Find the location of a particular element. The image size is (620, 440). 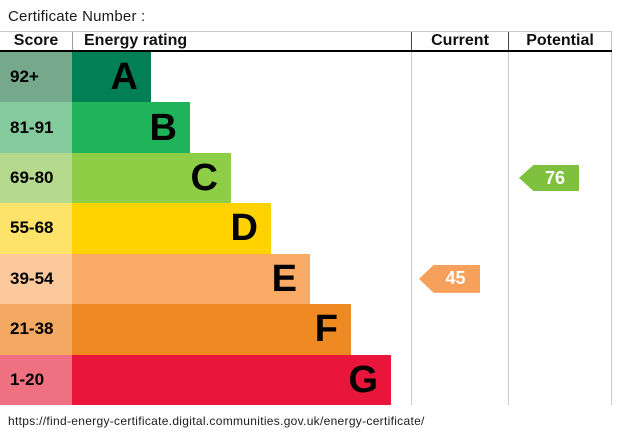

potential-cell-e is located at coordinates (560, 279).